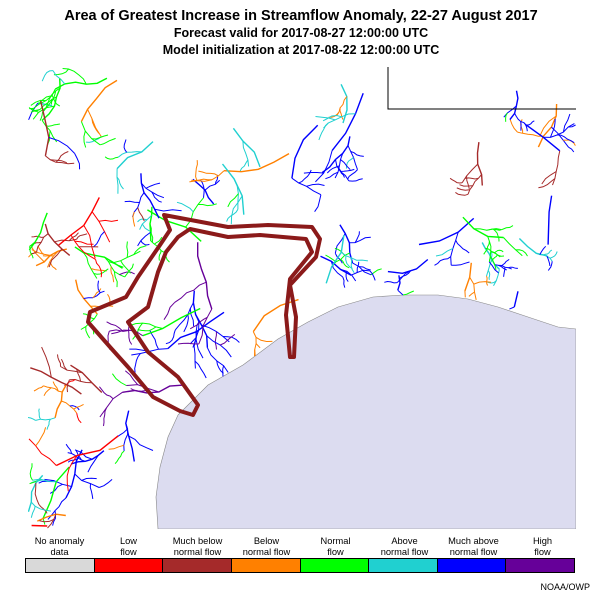  Describe the element at coordinates (542, 546) in the screenshot. I see `legend-label-7: High flow` at that location.